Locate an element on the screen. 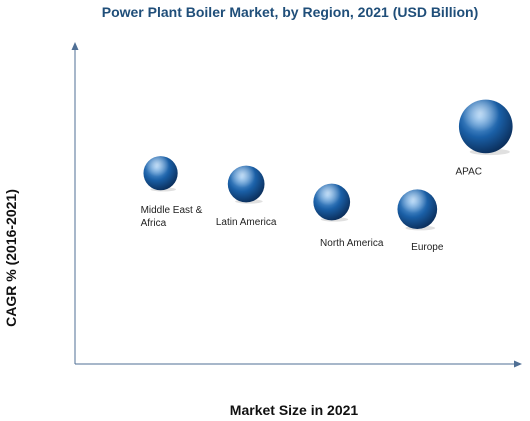 The height and width of the screenshot is (421, 530). bubble-label-north-america: North America is located at coordinates (352, 243).